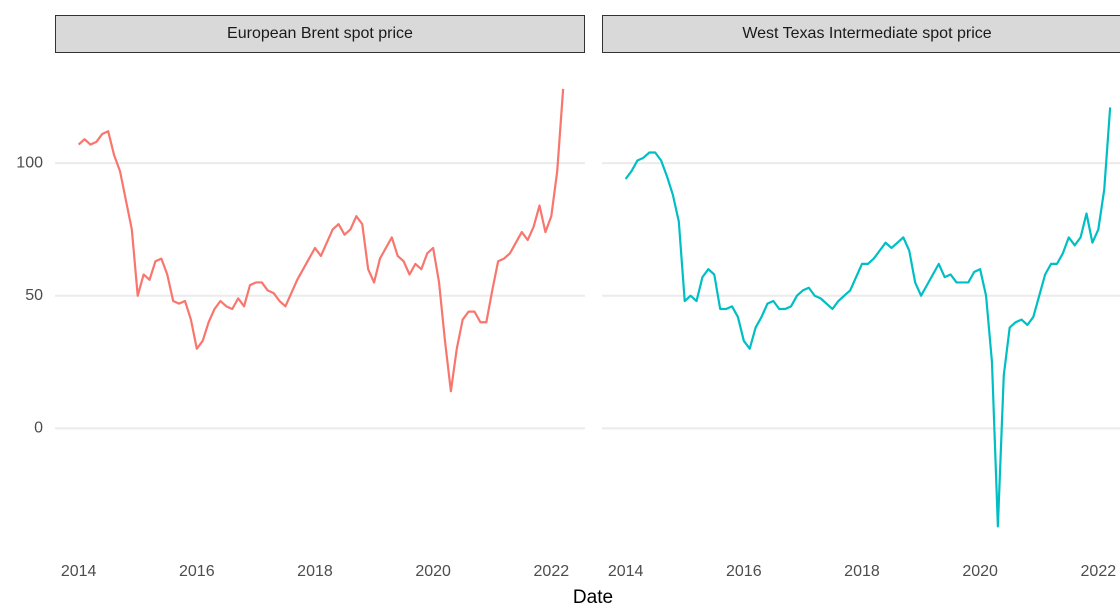 The width and height of the screenshot is (1120, 607). Describe the element at coordinates (593, 597) in the screenshot. I see `x-axis-title: Date` at that location.